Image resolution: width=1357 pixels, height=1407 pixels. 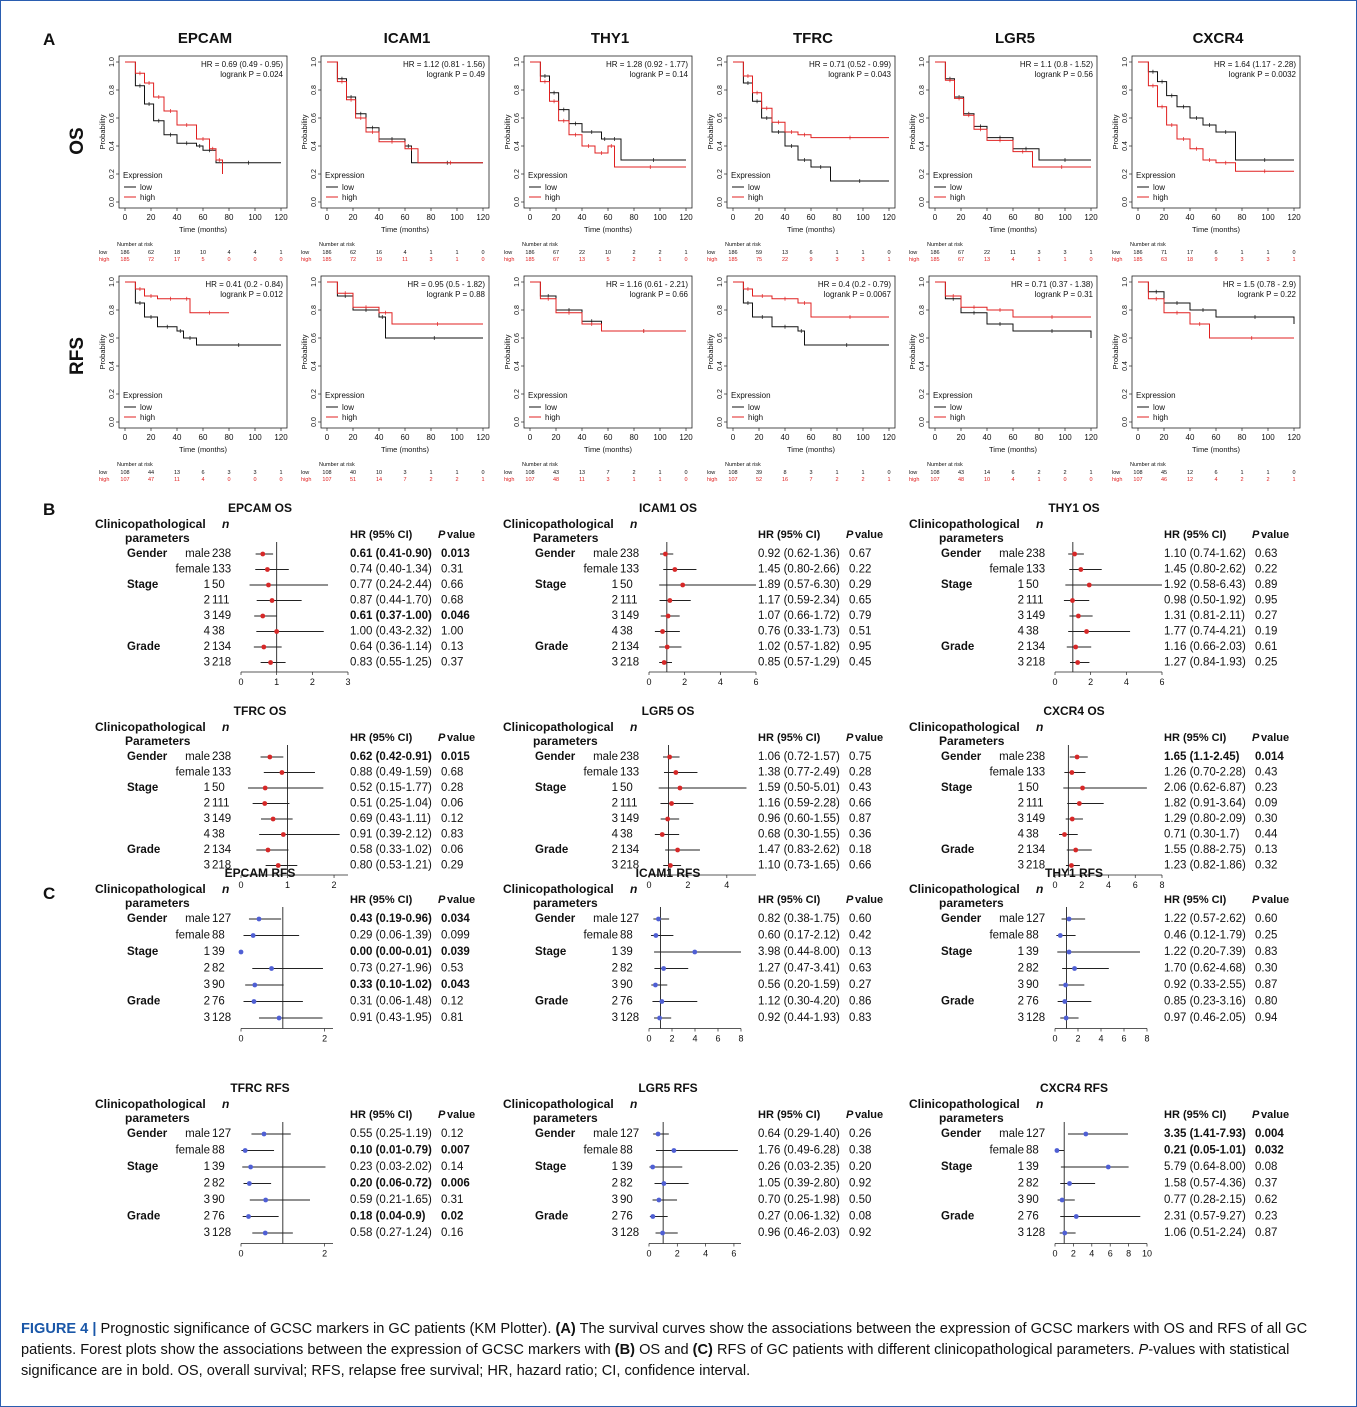 What do you see at coordinates (629, 757) in the screenshot?
I see `forest-n-value: 238` at bounding box center [629, 757].